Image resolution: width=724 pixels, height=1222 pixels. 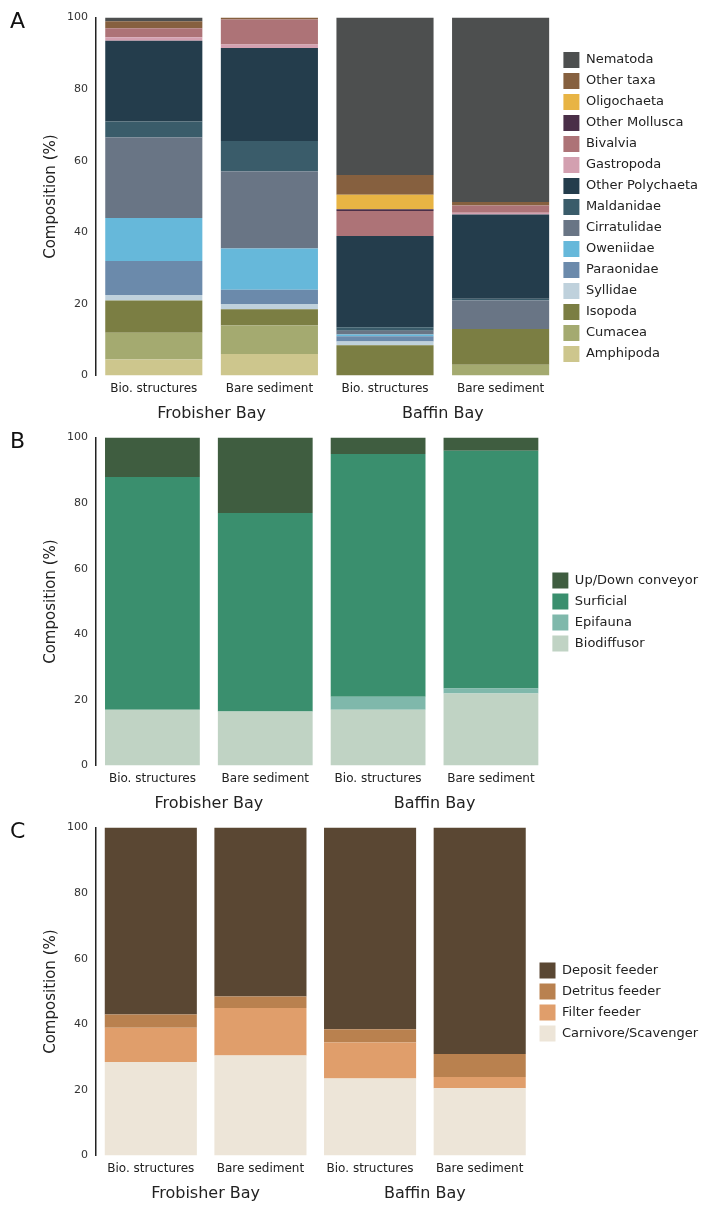 What do you see at coordinates (18, 20) in the screenshot?
I see `chart-title: A` at bounding box center [18, 20].